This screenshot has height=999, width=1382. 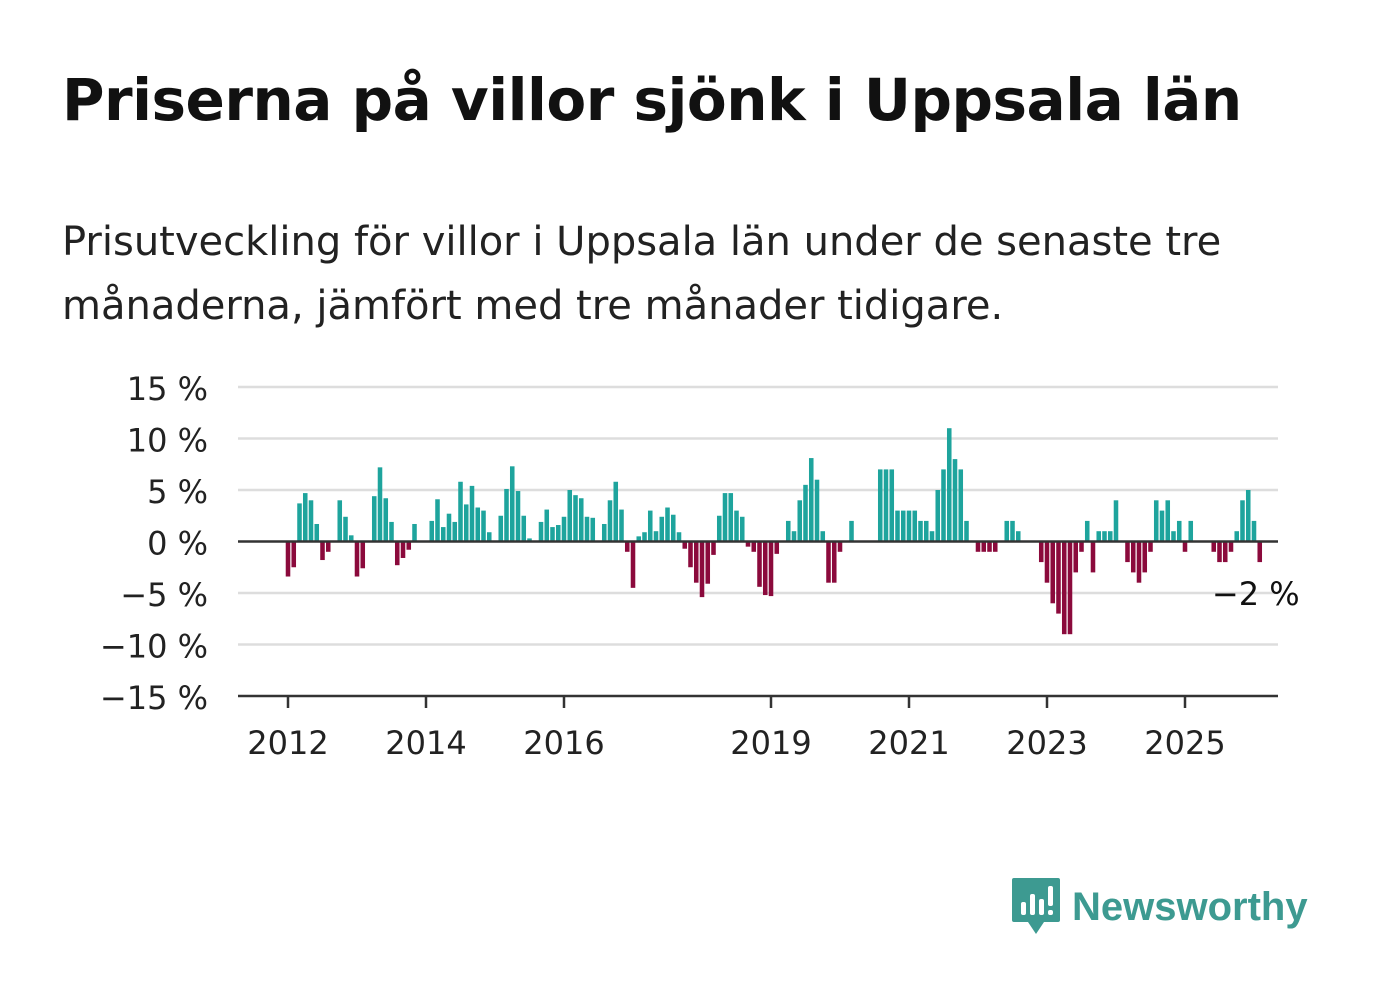 I want to click on x-tick-label: 2016, so click(x=563, y=743).